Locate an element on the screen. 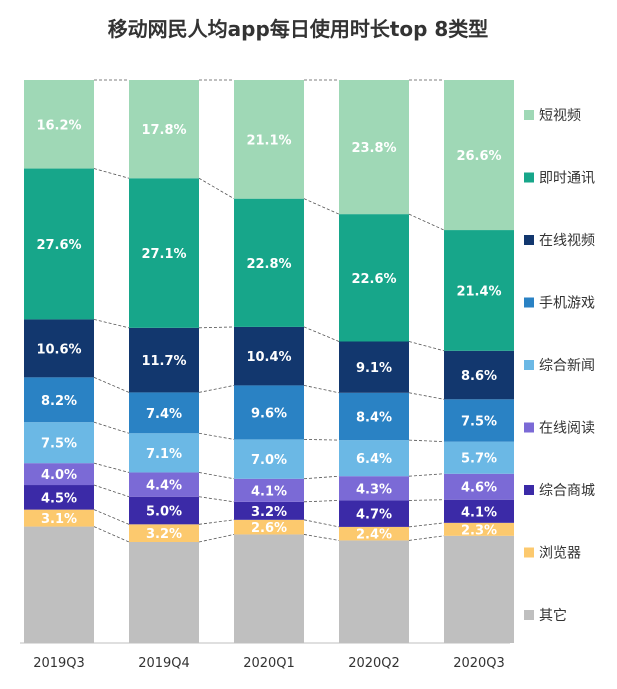 The image size is (617, 689). x-axis-ticks: 2019Q3 2019Q4 2020Q1 2020Q2 2020Q3 is located at coordinates (269, 663).